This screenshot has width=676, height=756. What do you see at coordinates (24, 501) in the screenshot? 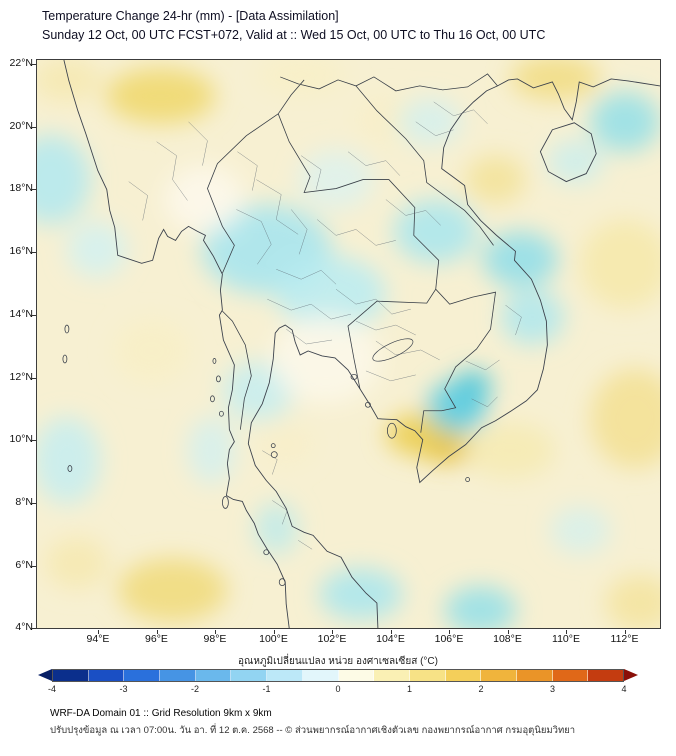
I see `lat-tick-label: 8°N` at bounding box center [24, 501].